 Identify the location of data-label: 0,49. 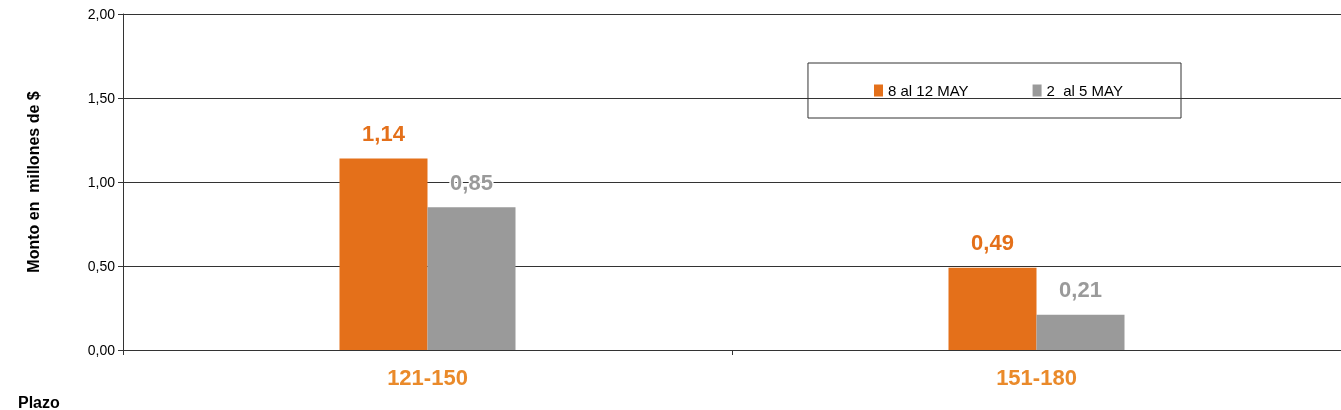
(992, 243).